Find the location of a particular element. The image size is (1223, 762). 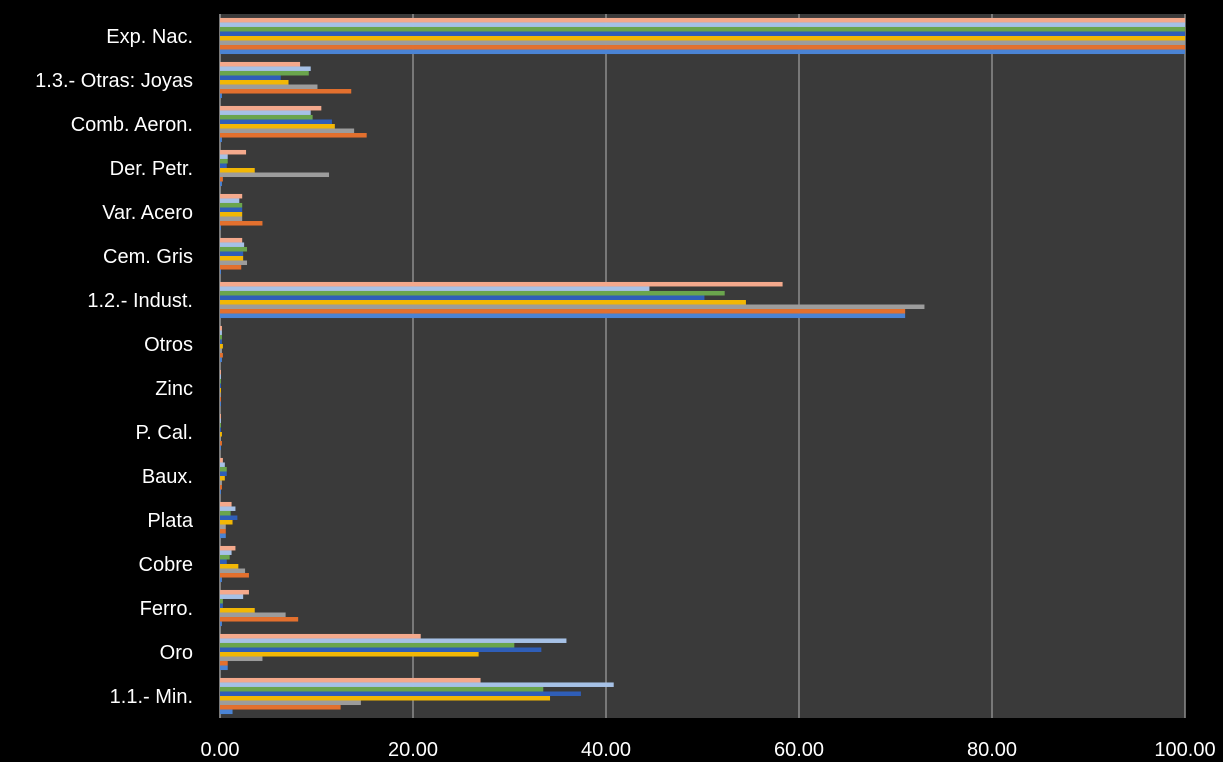

category-label: Exp. Nac. is located at coordinates (149, 37).